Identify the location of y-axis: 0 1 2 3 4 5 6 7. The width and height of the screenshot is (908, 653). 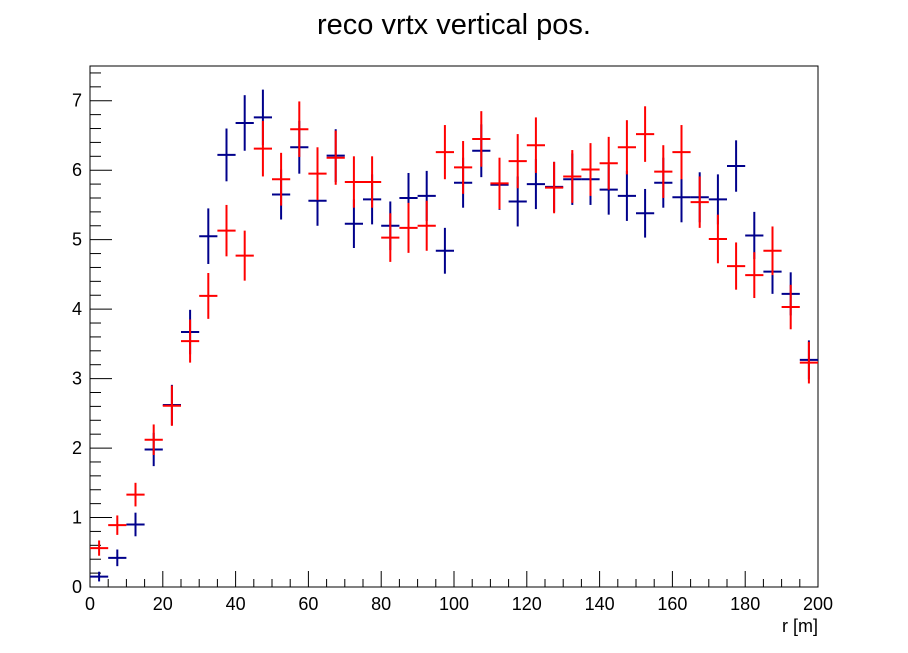
(92, 334).